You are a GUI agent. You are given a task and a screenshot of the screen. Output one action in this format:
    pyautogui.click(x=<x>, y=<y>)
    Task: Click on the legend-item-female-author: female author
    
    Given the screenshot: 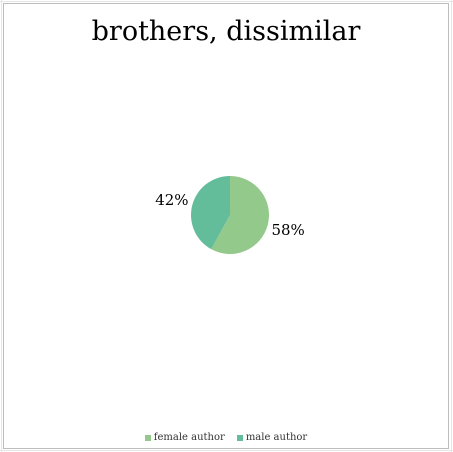 What is the action you would take?
    pyautogui.click(x=184, y=437)
    